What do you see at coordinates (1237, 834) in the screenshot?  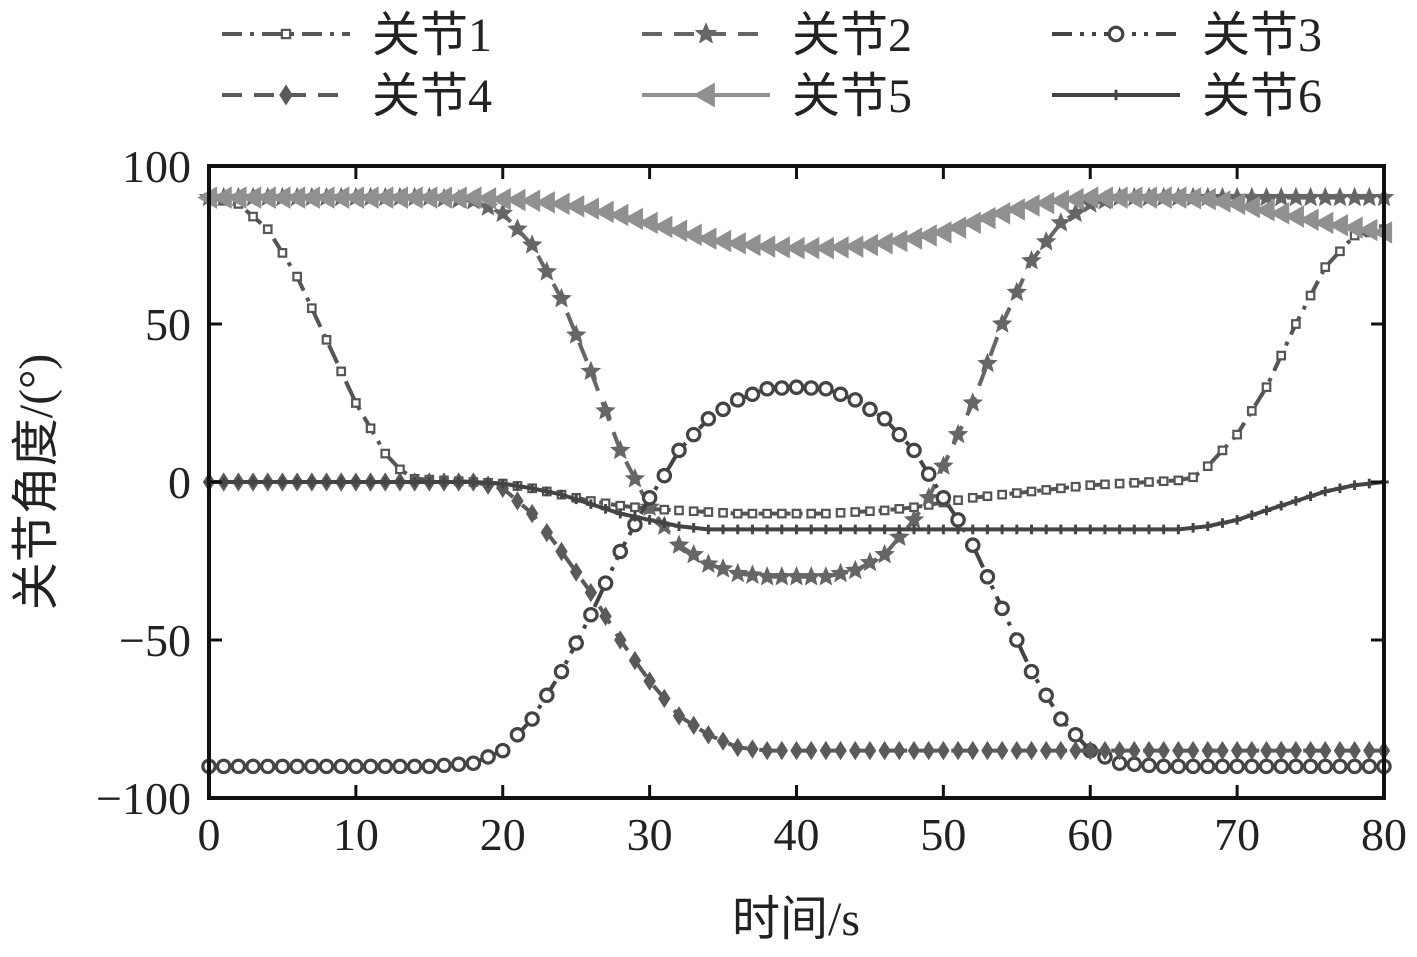 I see `x-tick-label: 70` at bounding box center [1237, 834].